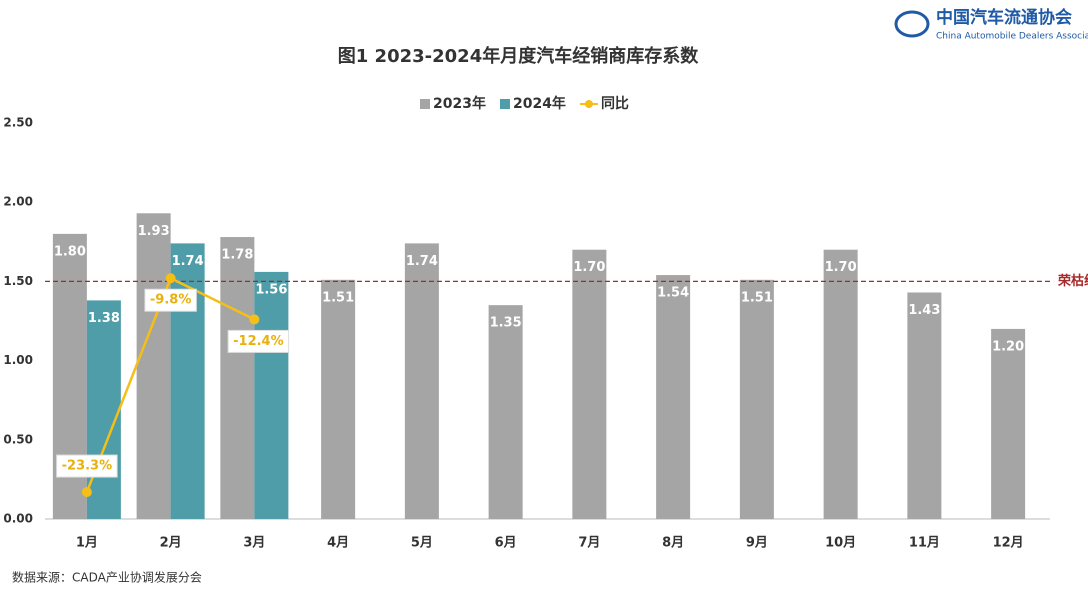  What do you see at coordinates (615, 103) in the screenshot?
I see `legend-label: 同比` at bounding box center [615, 103].